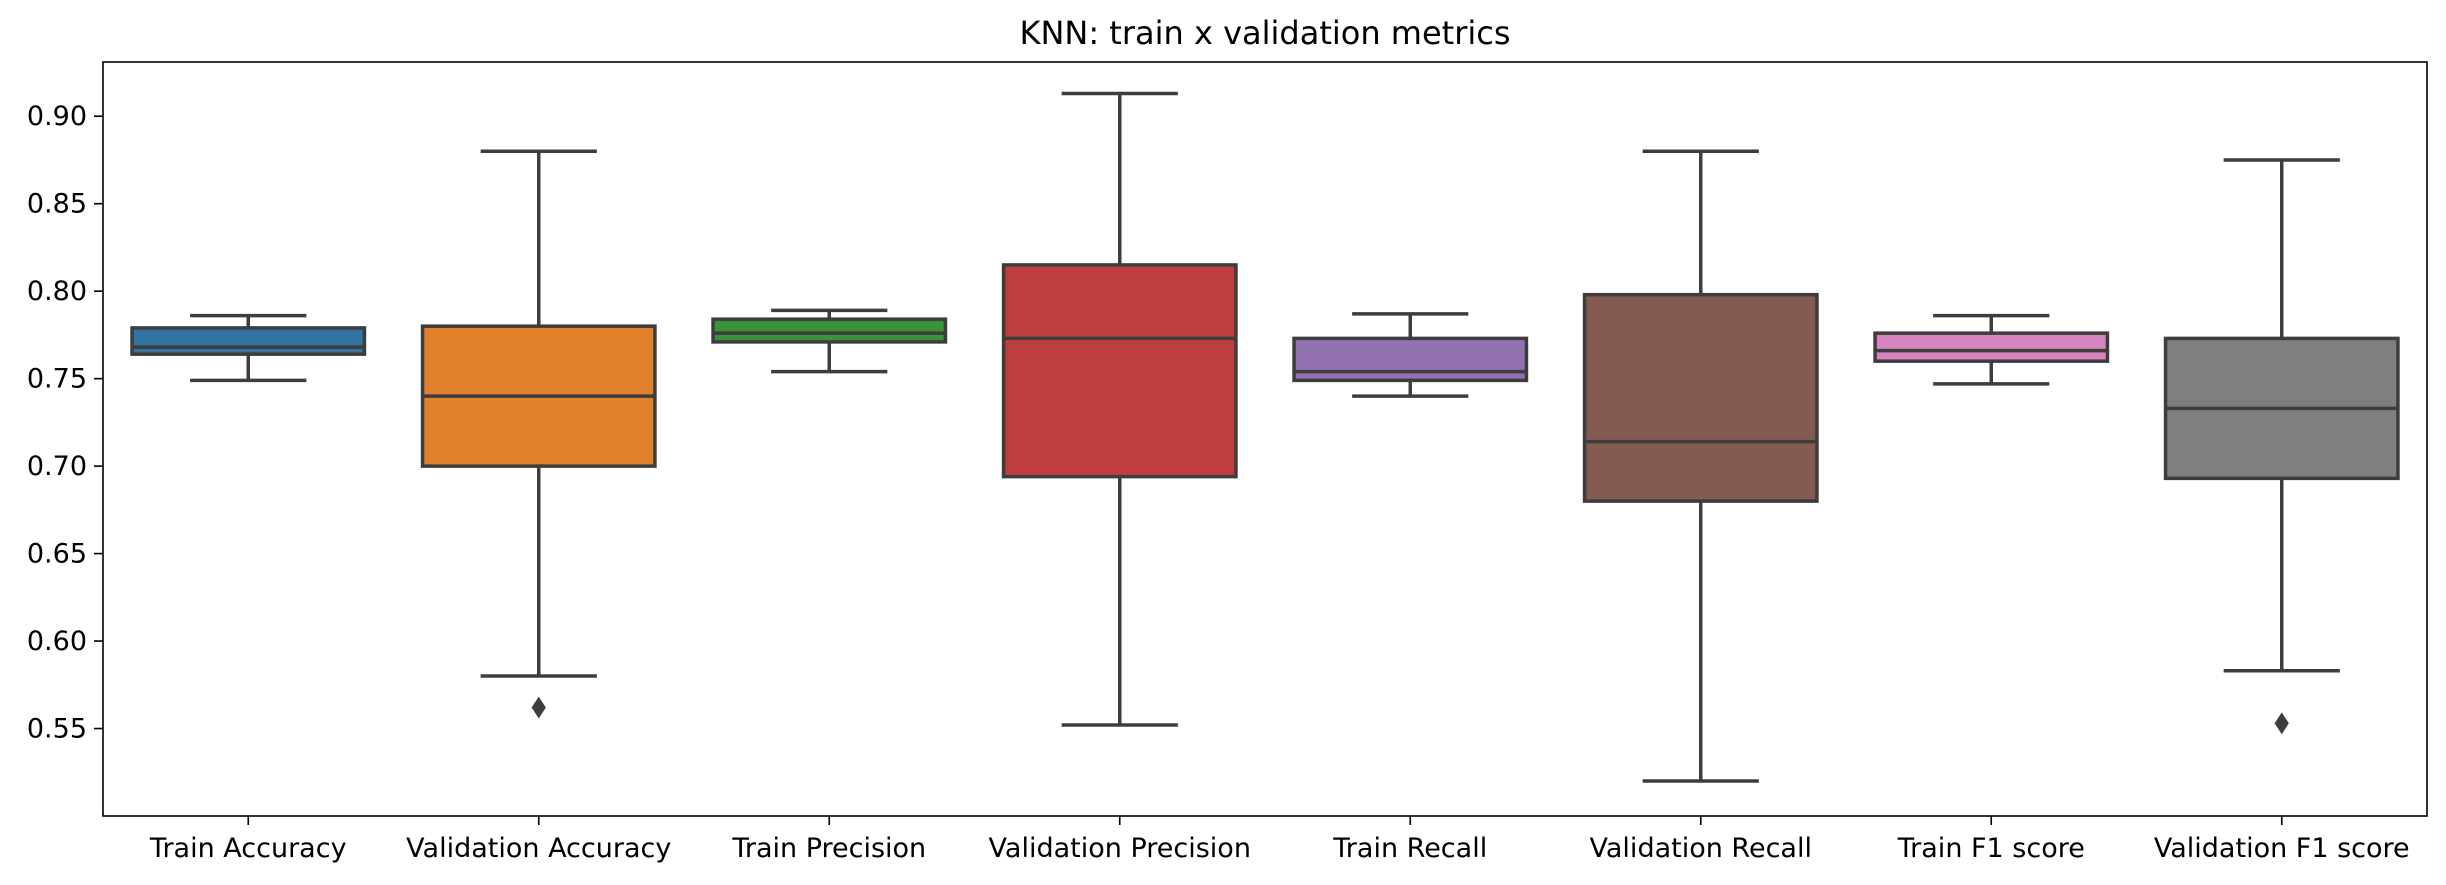 This screenshot has width=2446, height=885. Describe the element at coordinates (57, 466) in the screenshot. I see `y-tick-label: 0.70` at that location.